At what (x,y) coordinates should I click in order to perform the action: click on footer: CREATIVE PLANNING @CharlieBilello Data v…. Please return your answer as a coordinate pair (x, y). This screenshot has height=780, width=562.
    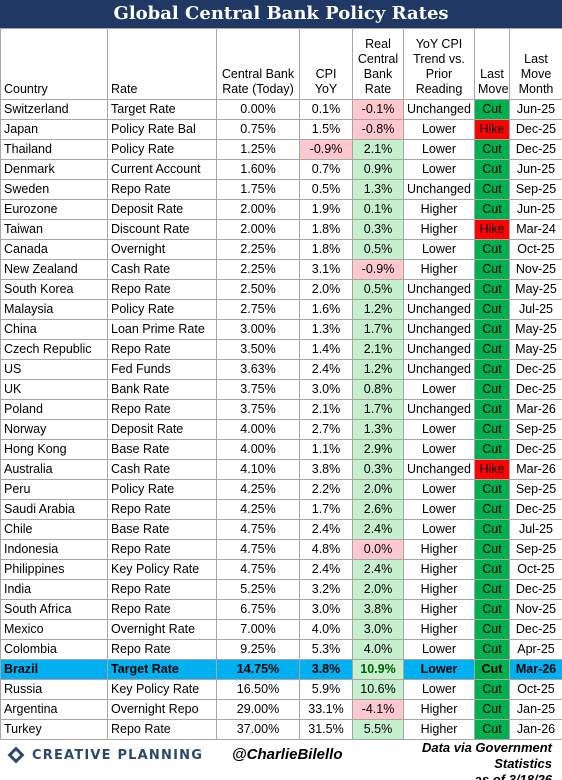
    Looking at the image, I should click on (281, 756).